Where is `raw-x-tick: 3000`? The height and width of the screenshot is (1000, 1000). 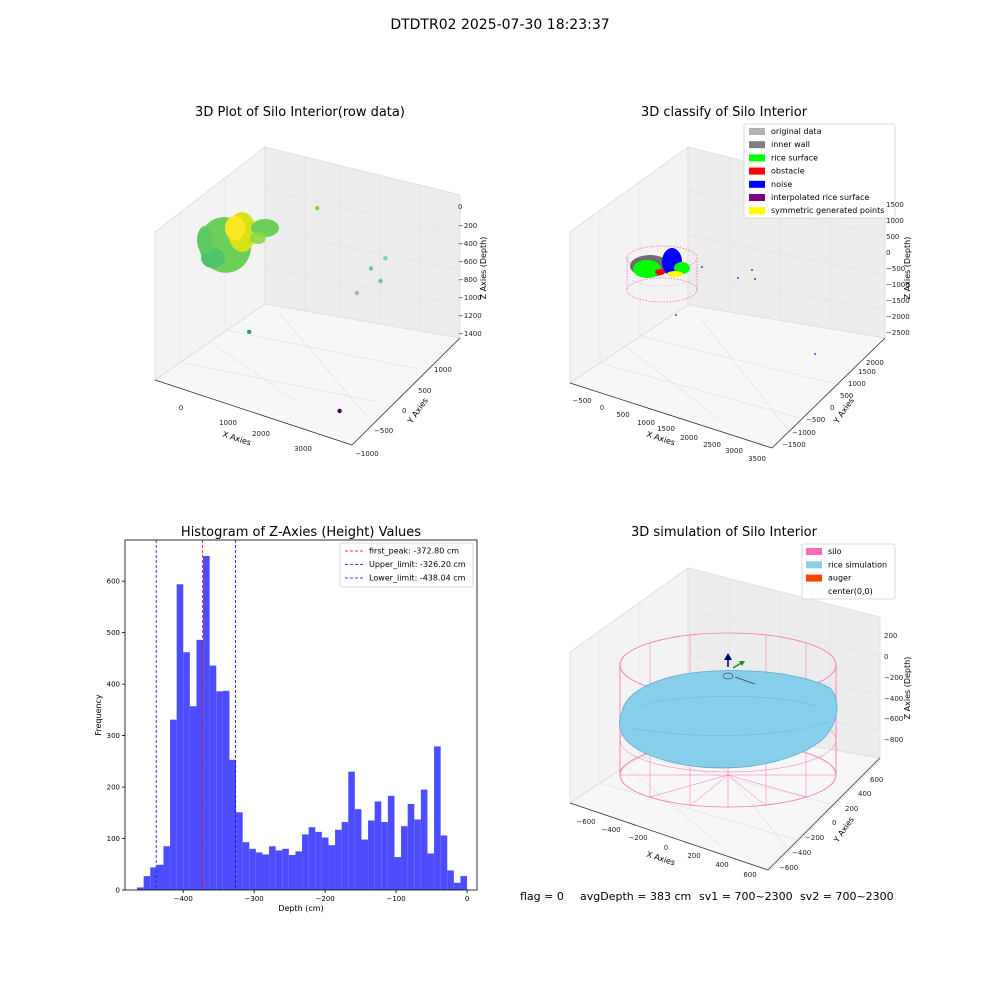 raw-x-tick: 3000 is located at coordinates (303, 449).